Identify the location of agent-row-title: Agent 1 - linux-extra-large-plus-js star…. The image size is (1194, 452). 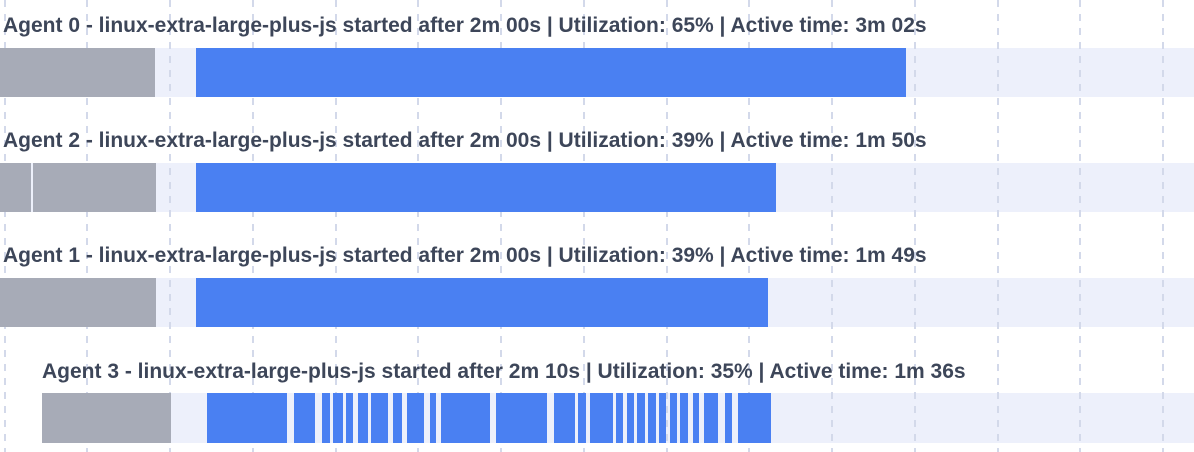
(465, 255).